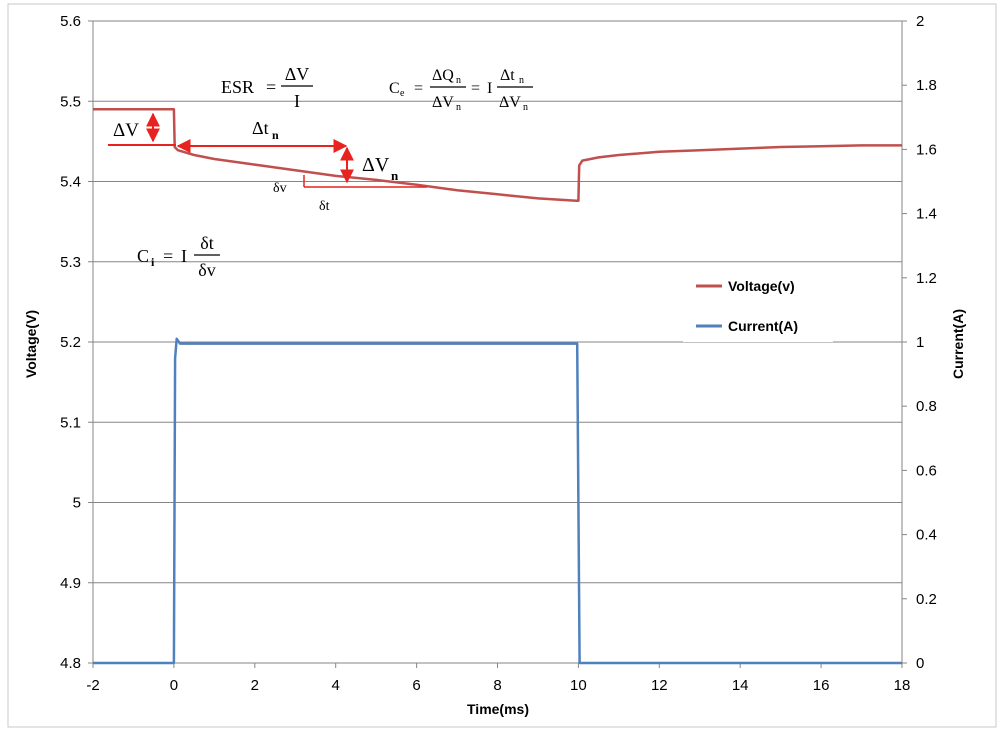 The width and height of the screenshot is (1001, 731). What do you see at coordinates (237, 87) in the screenshot?
I see `esr-lhs: ESR` at bounding box center [237, 87].